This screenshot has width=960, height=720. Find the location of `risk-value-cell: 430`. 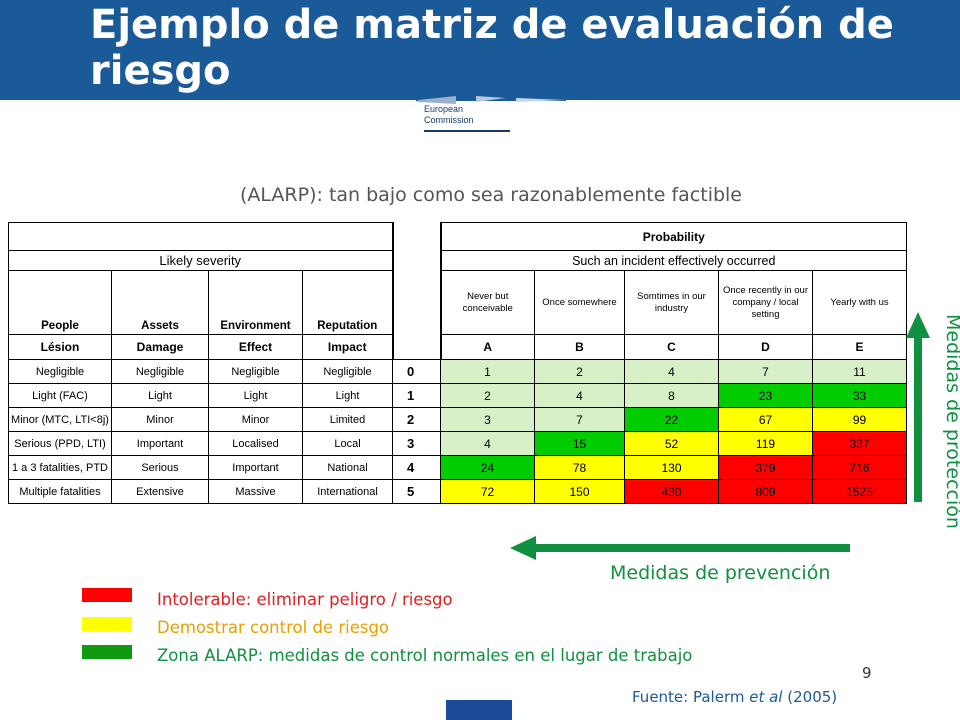

risk-value-cell: 430 is located at coordinates (671, 491).